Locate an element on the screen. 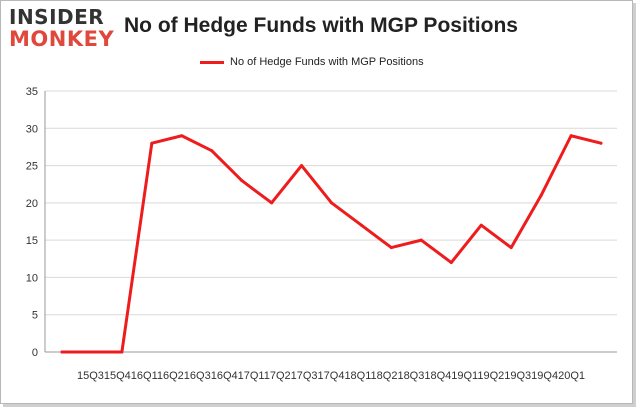 This screenshot has height=408, width=637. y-tick-label: 10 is located at coordinates (32, 278).